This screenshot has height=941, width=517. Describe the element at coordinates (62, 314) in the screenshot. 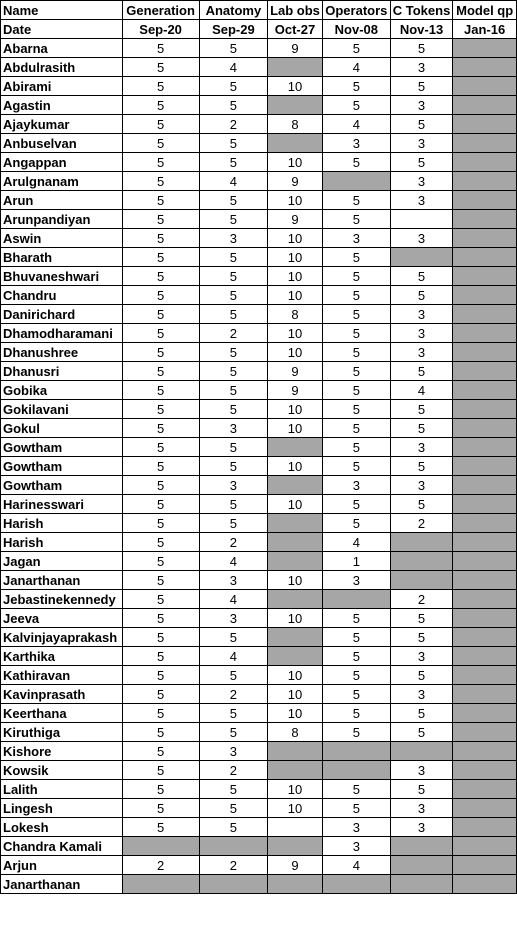

I see `student-name-cell: Danirichard` at that location.